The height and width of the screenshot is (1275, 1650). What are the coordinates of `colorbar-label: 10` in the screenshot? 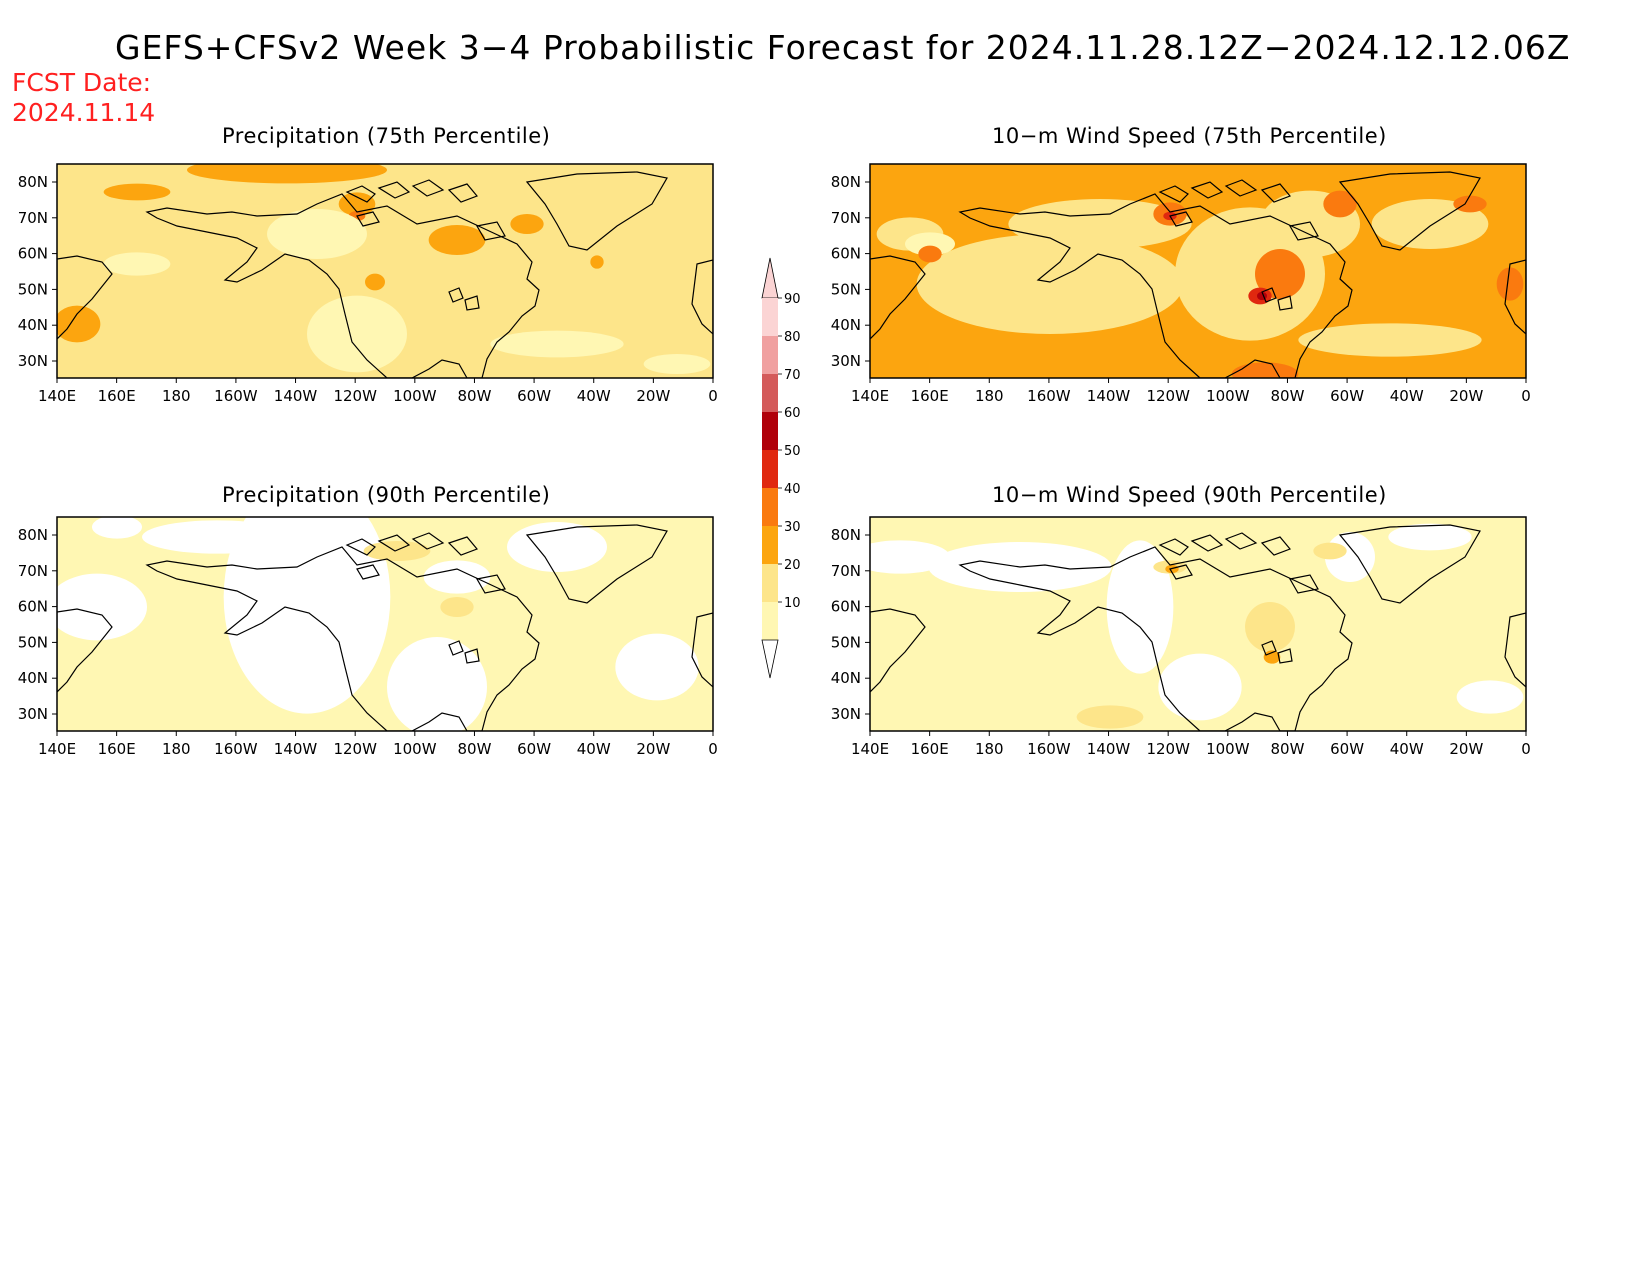 It's located at (792, 603).